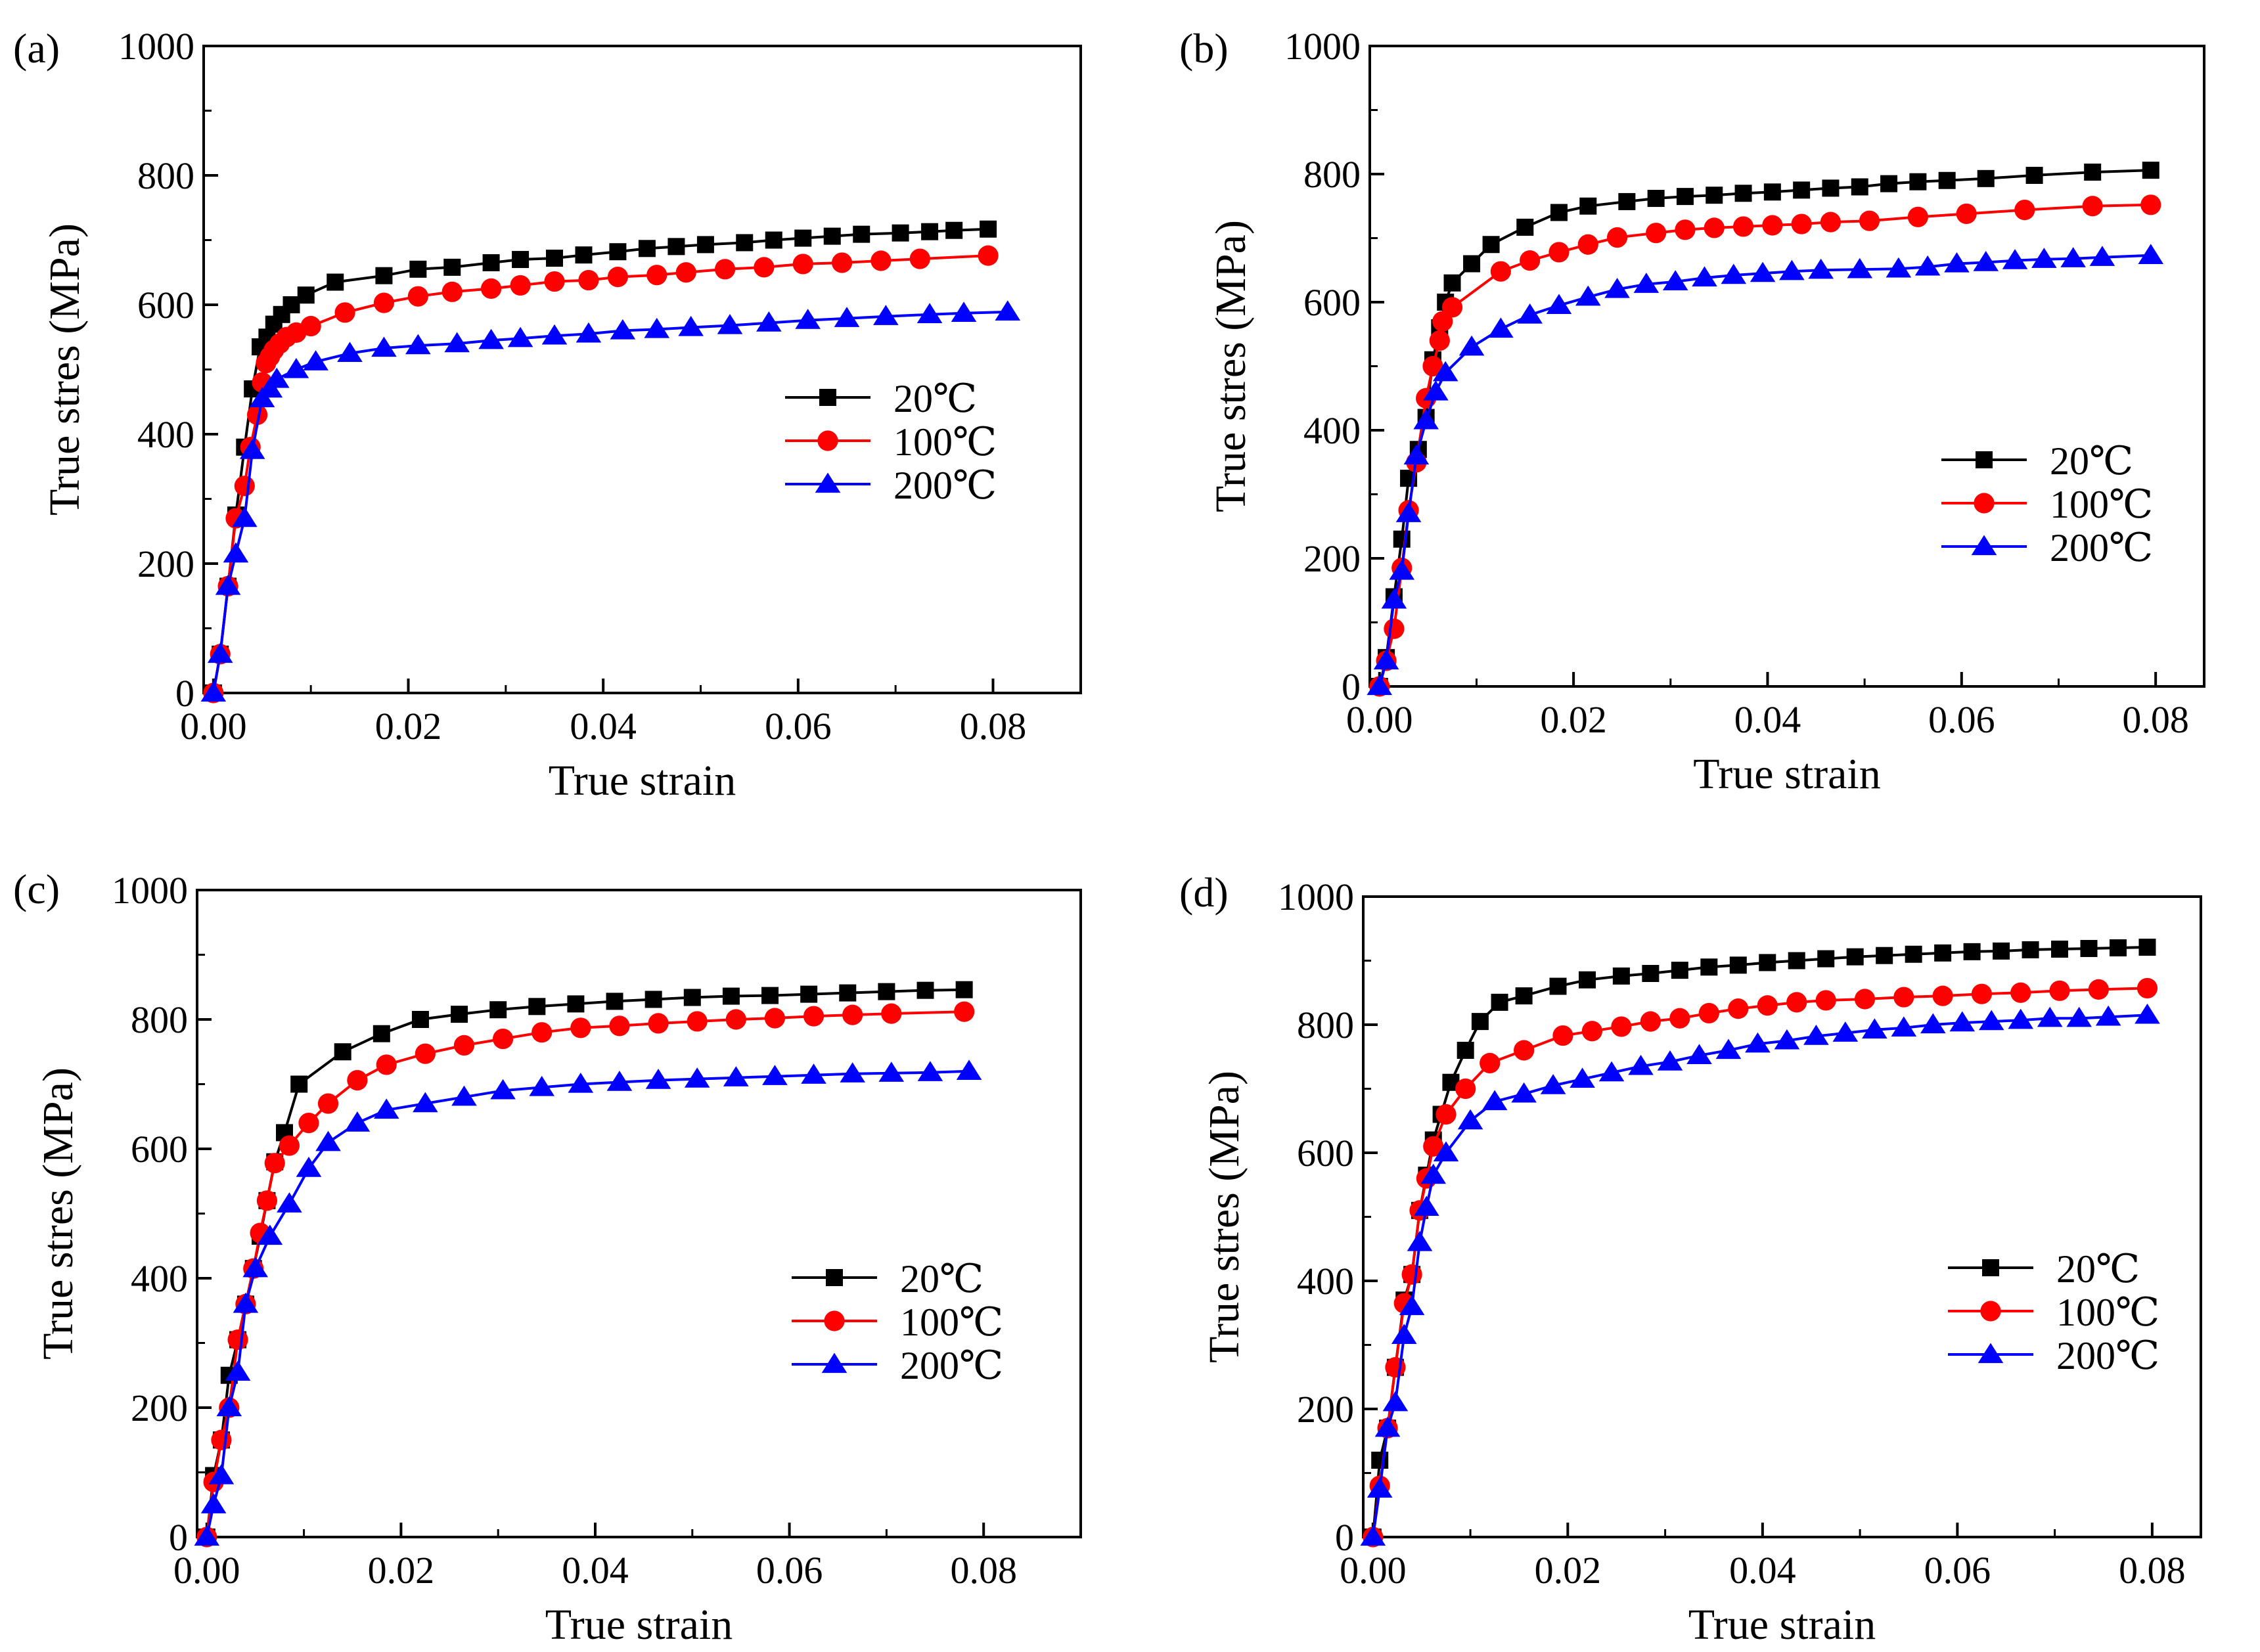 The image size is (2260, 1652). What do you see at coordinates (2152, 1571) in the screenshot?
I see `x-tick-label: 0.08` at bounding box center [2152, 1571].